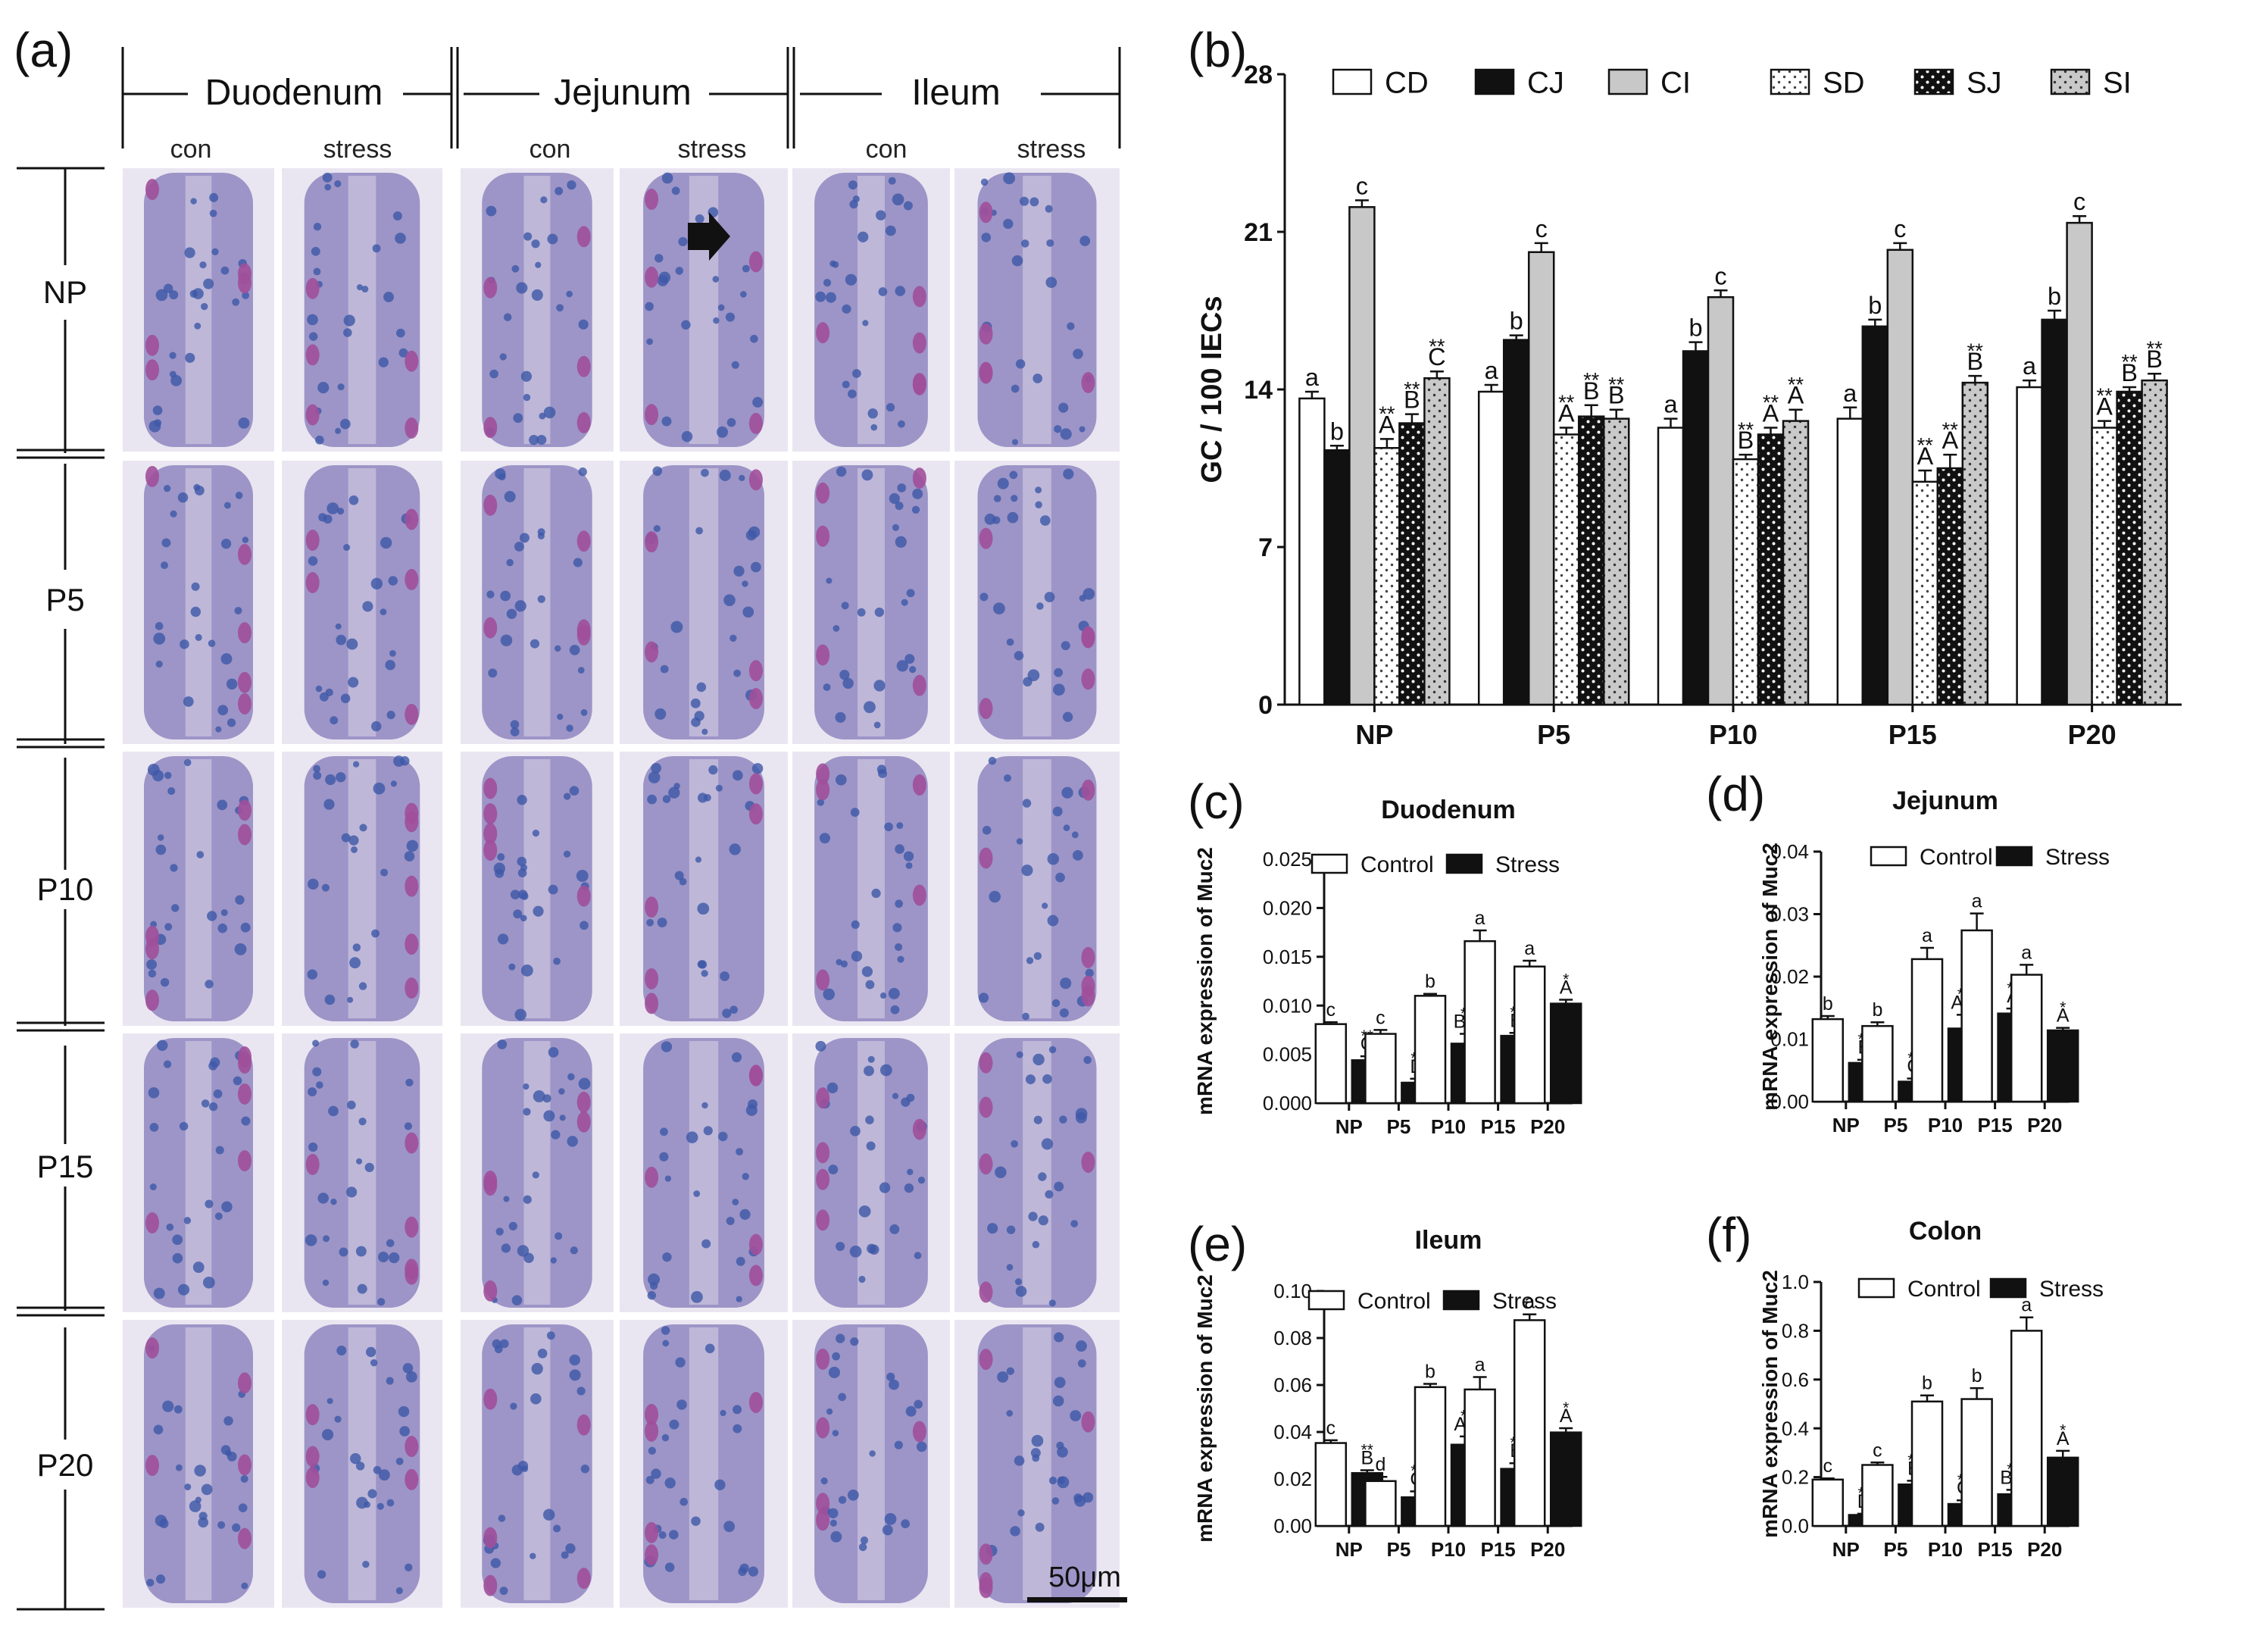 This screenshot has width=2268, height=1632. Describe the element at coordinates (1529, 948) in the screenshot. I see `group-letter: a` at that location.